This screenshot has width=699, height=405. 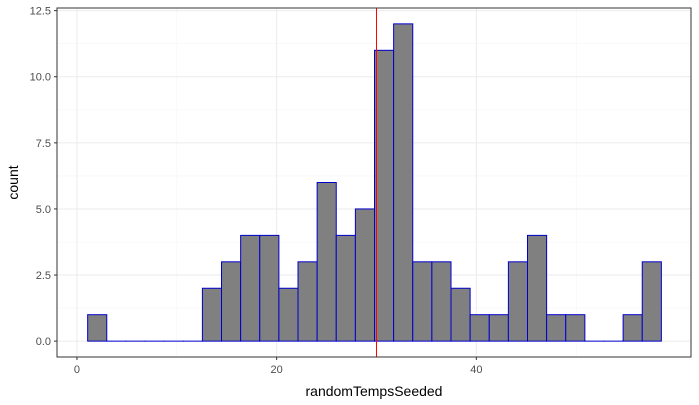 What do you see at coordinates (476, 370) in the screenshot?
I see `x-tick-label: 40` at bounding box center [476, 370].